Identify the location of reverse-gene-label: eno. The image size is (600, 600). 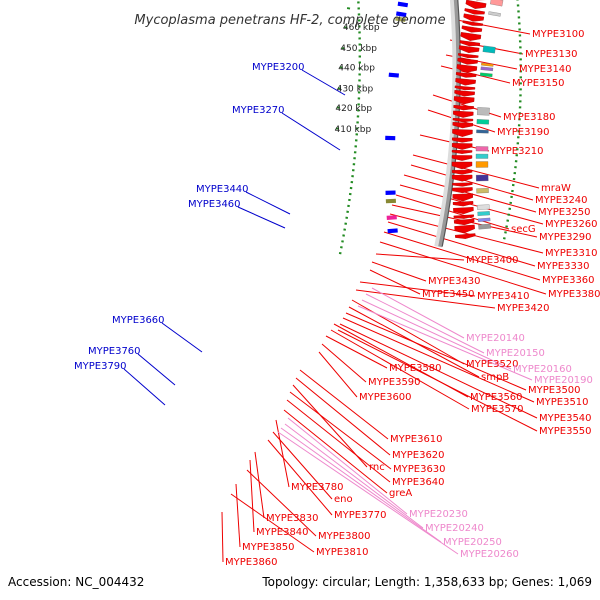
(343, 499).